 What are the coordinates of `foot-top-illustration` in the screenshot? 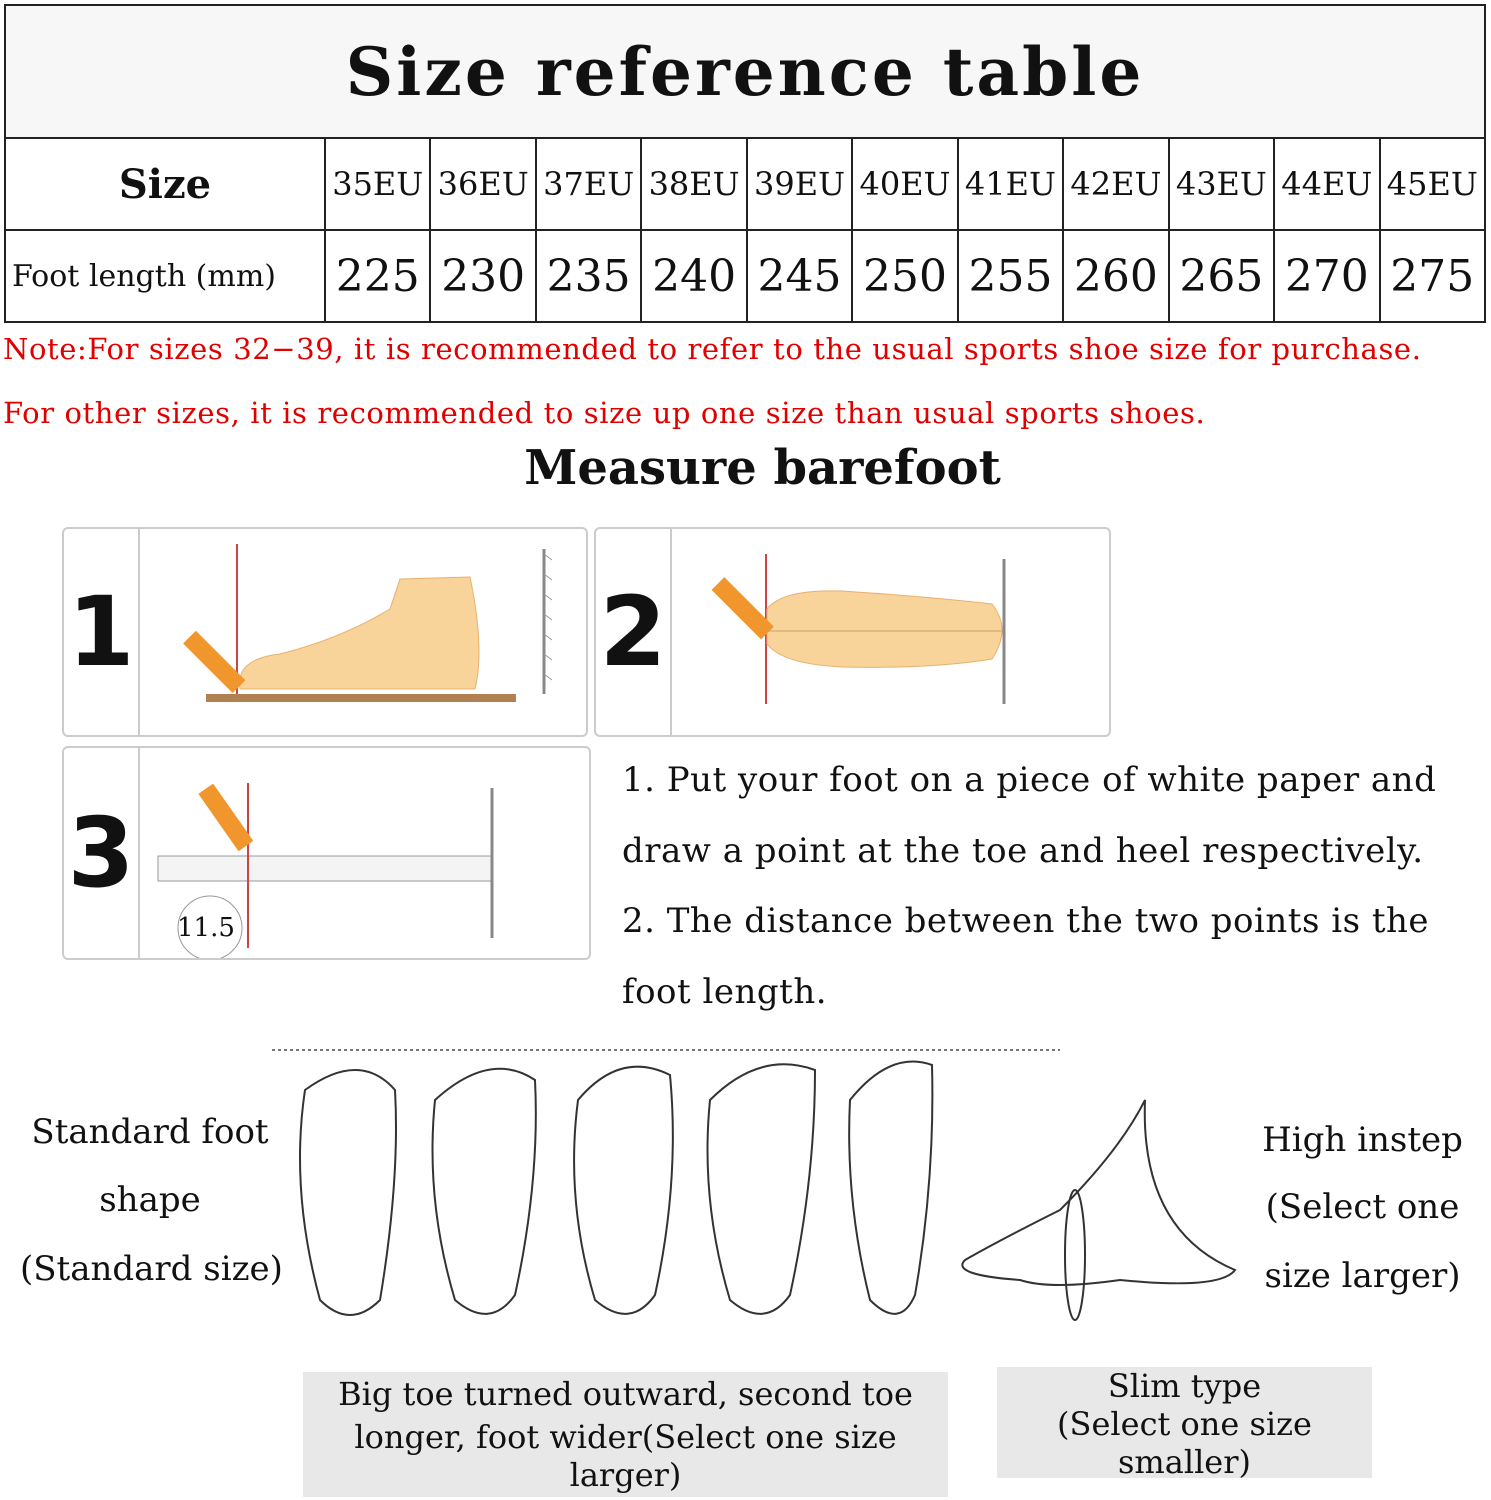 It's located at (858, 629).